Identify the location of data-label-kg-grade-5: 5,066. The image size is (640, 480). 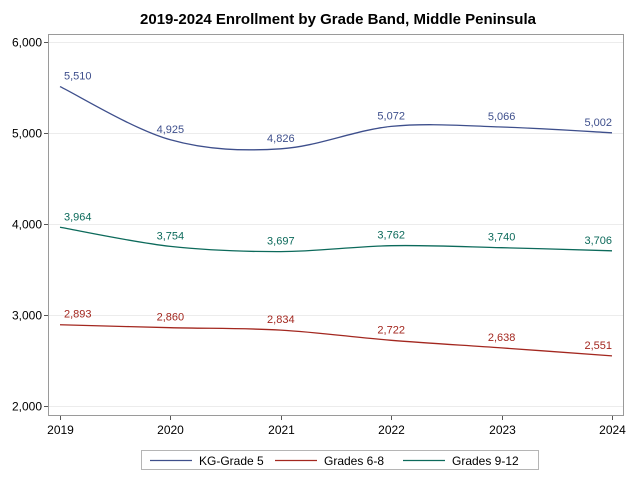
(502, 117).